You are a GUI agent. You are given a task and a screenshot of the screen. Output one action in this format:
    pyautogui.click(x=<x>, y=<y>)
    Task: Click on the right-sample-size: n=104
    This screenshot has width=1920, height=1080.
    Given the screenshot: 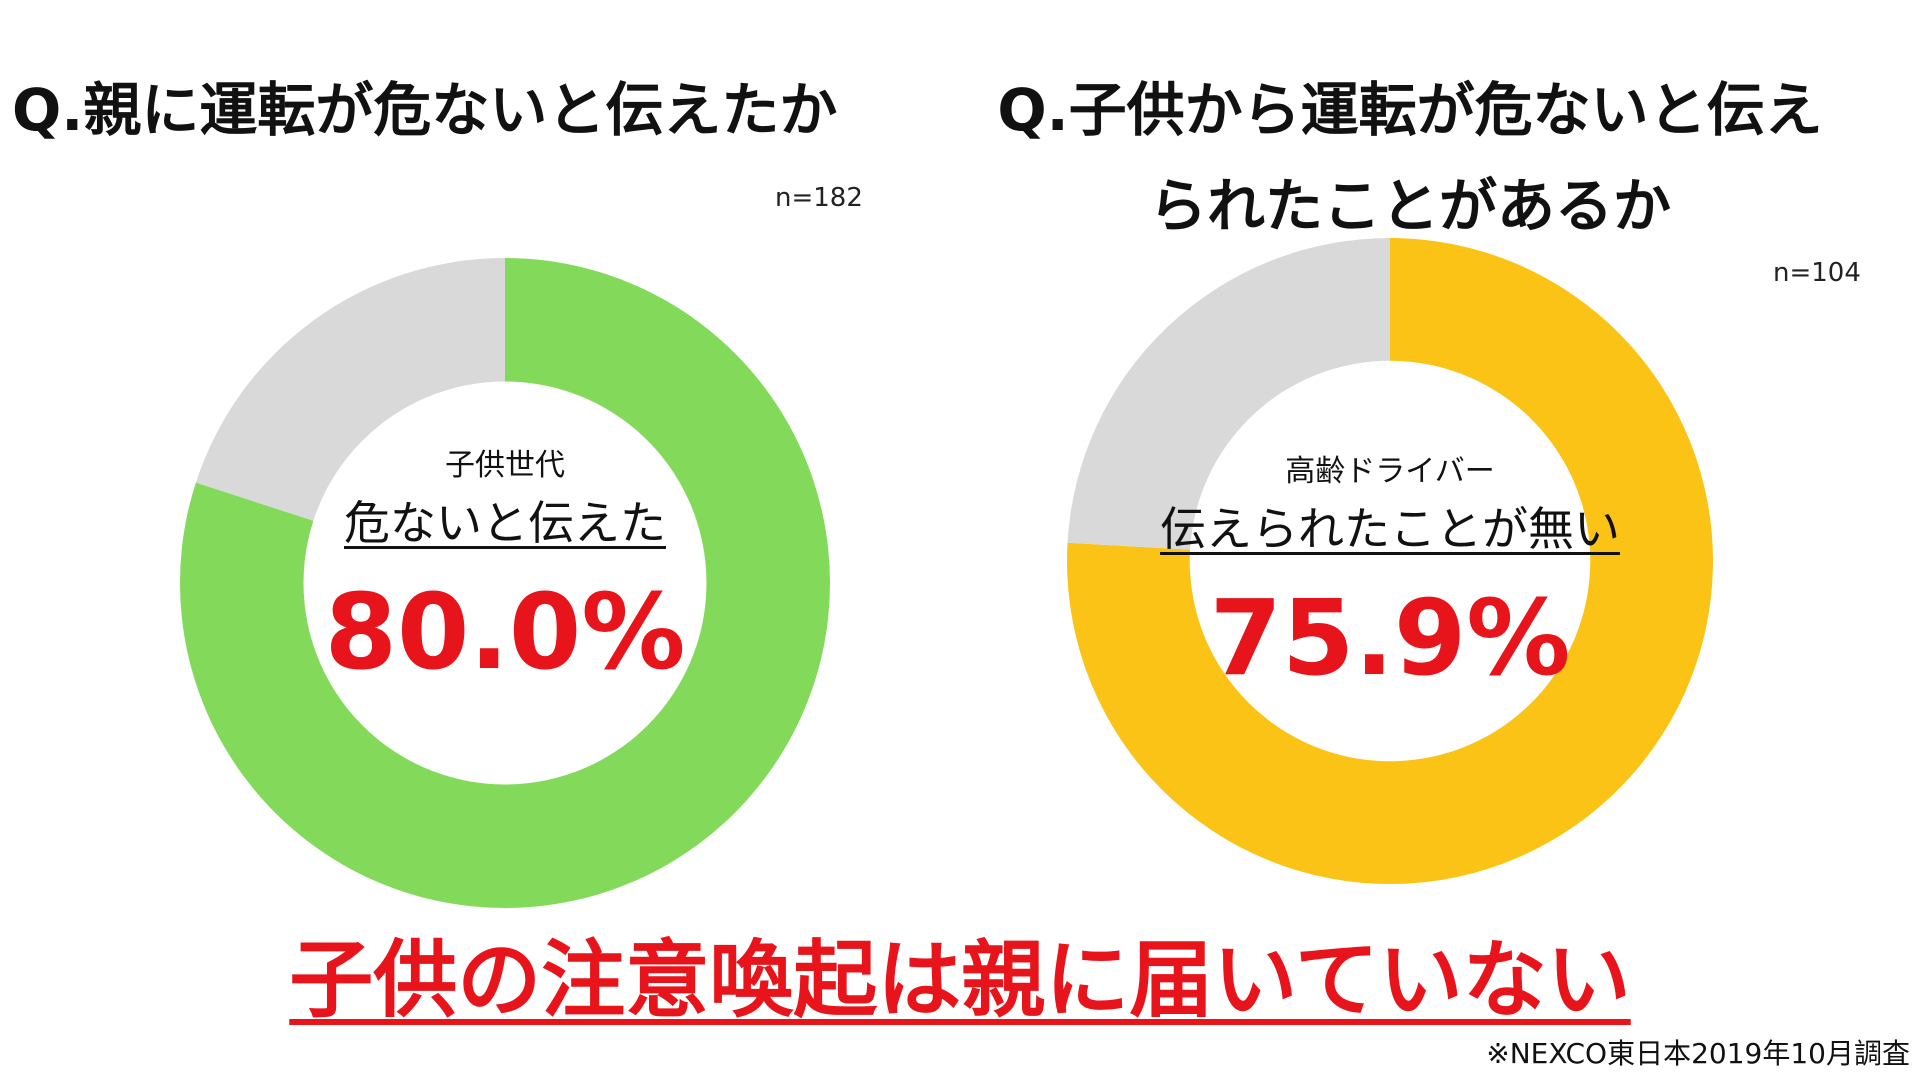 What is the action you would take?
    pyautogui.click(x=1817, y=273)
    